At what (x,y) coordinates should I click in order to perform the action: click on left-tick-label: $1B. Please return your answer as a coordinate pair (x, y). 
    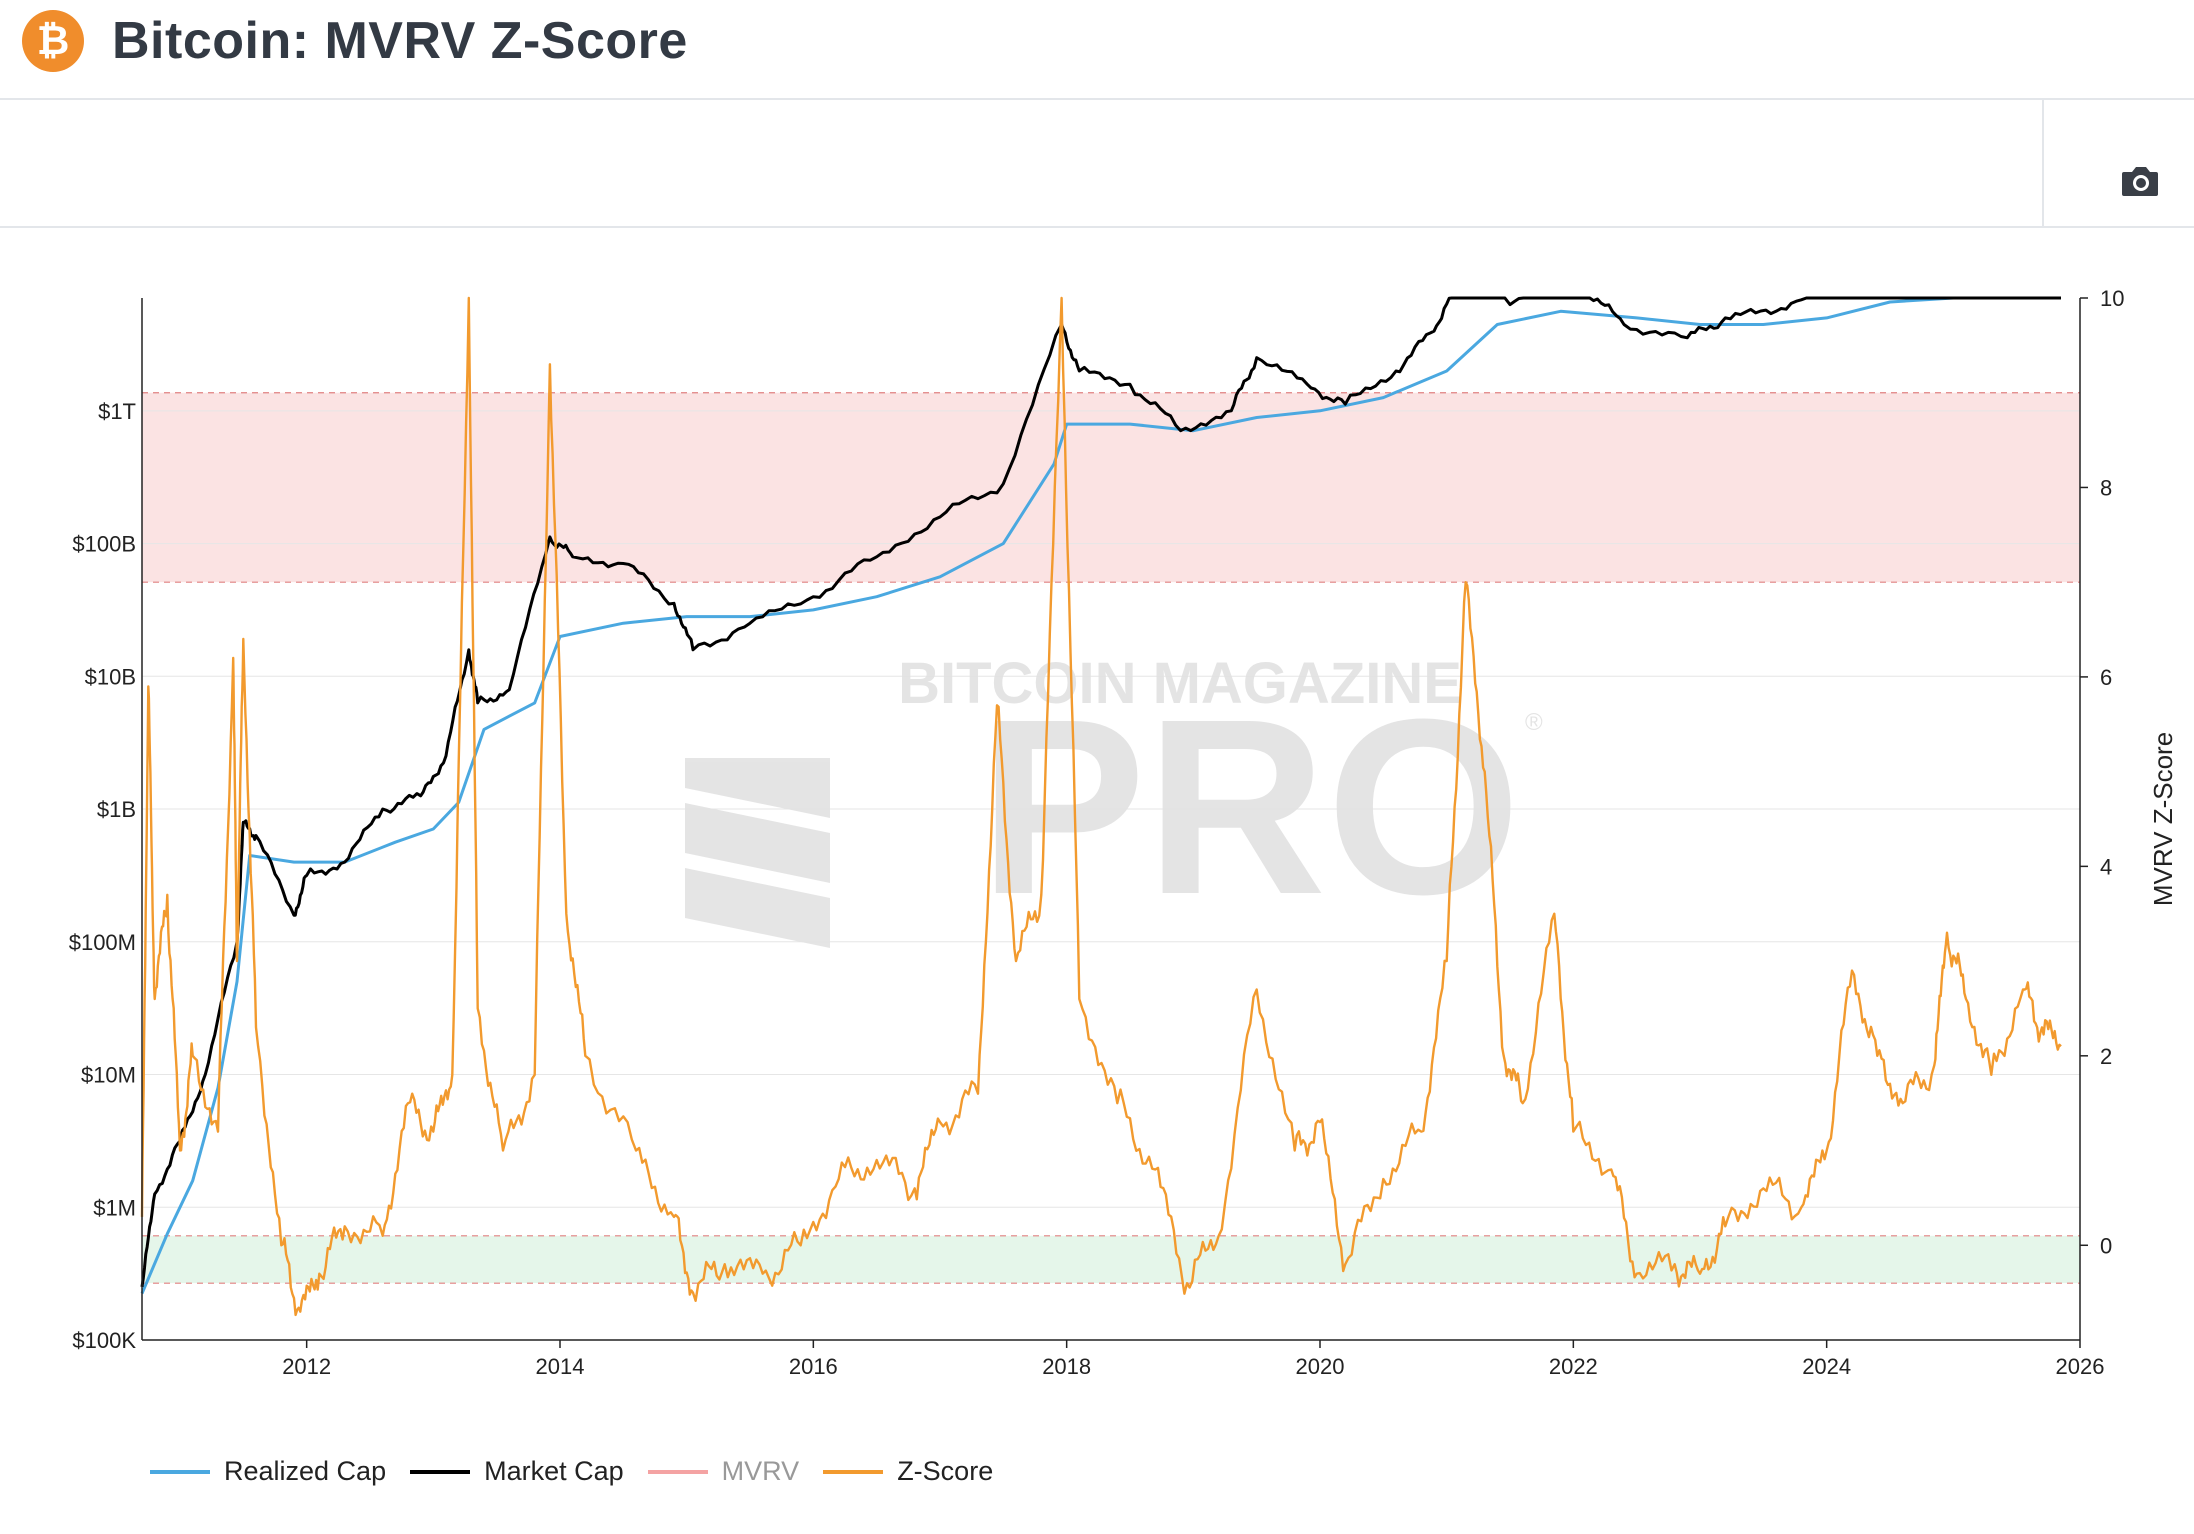
    Looking at the image, I should click on (116, 809).